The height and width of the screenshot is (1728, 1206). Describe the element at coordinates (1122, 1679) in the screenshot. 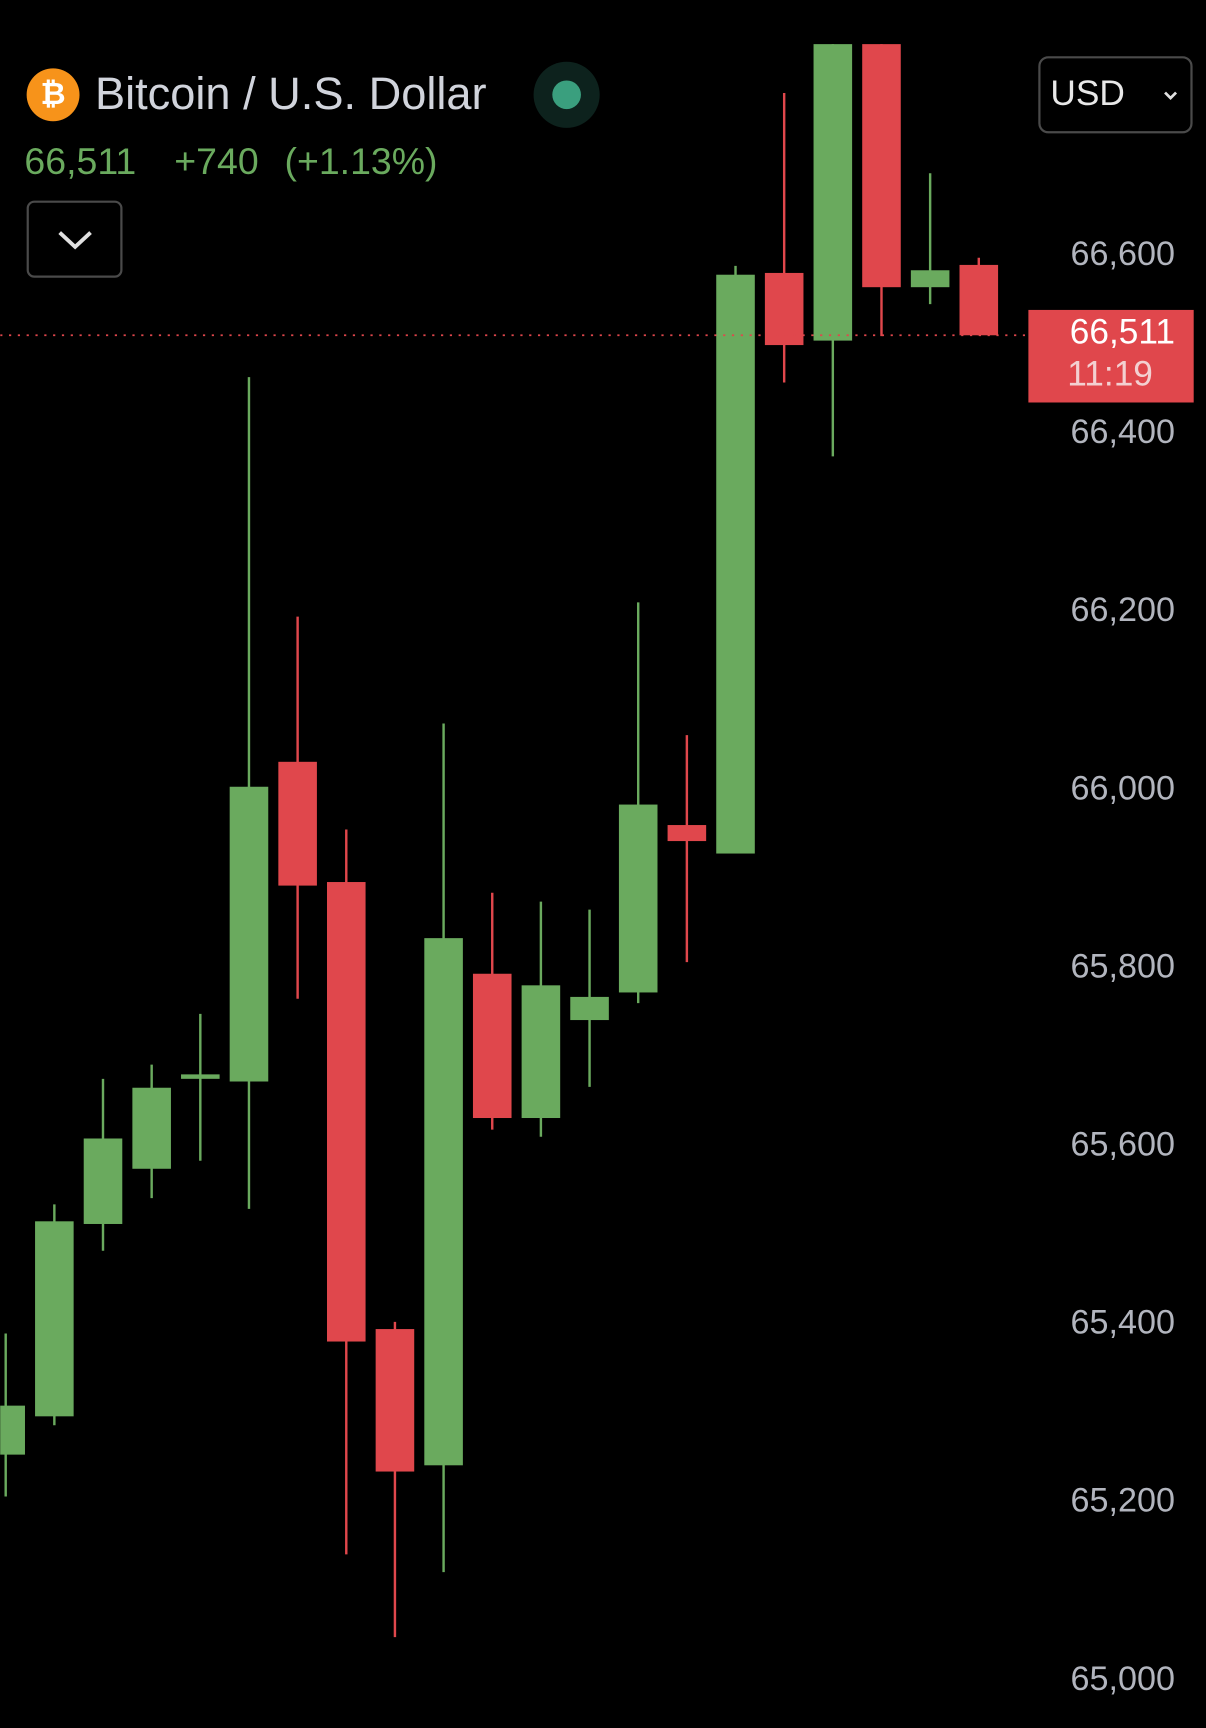

I see `y-tick-label: 65,000` at that location.